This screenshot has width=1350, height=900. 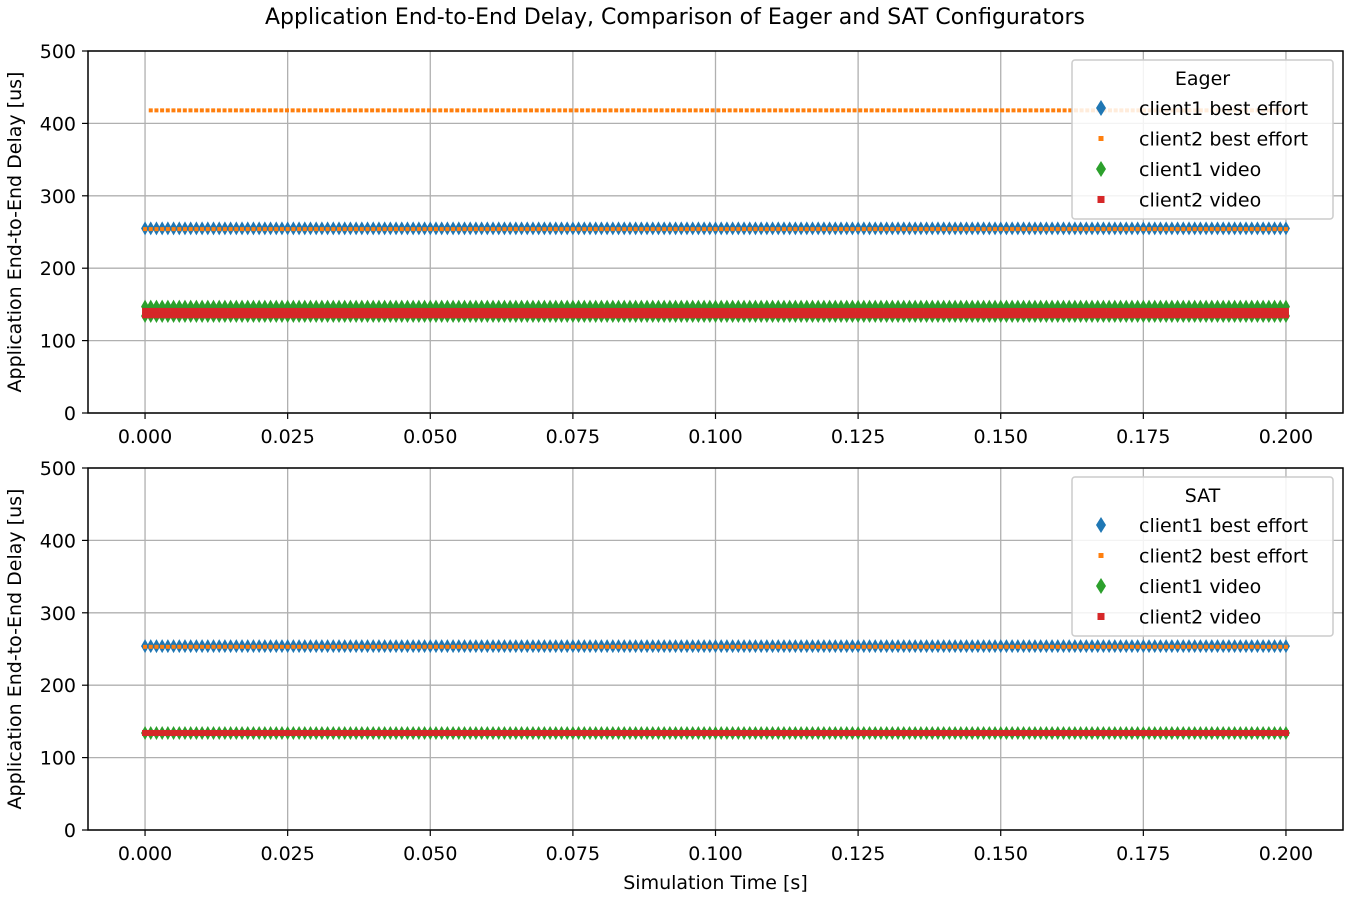 What do you see at coordinates (70, 831) in the screenshot?
I see `y-tick-label: 0` at bounding box center [70, 831].